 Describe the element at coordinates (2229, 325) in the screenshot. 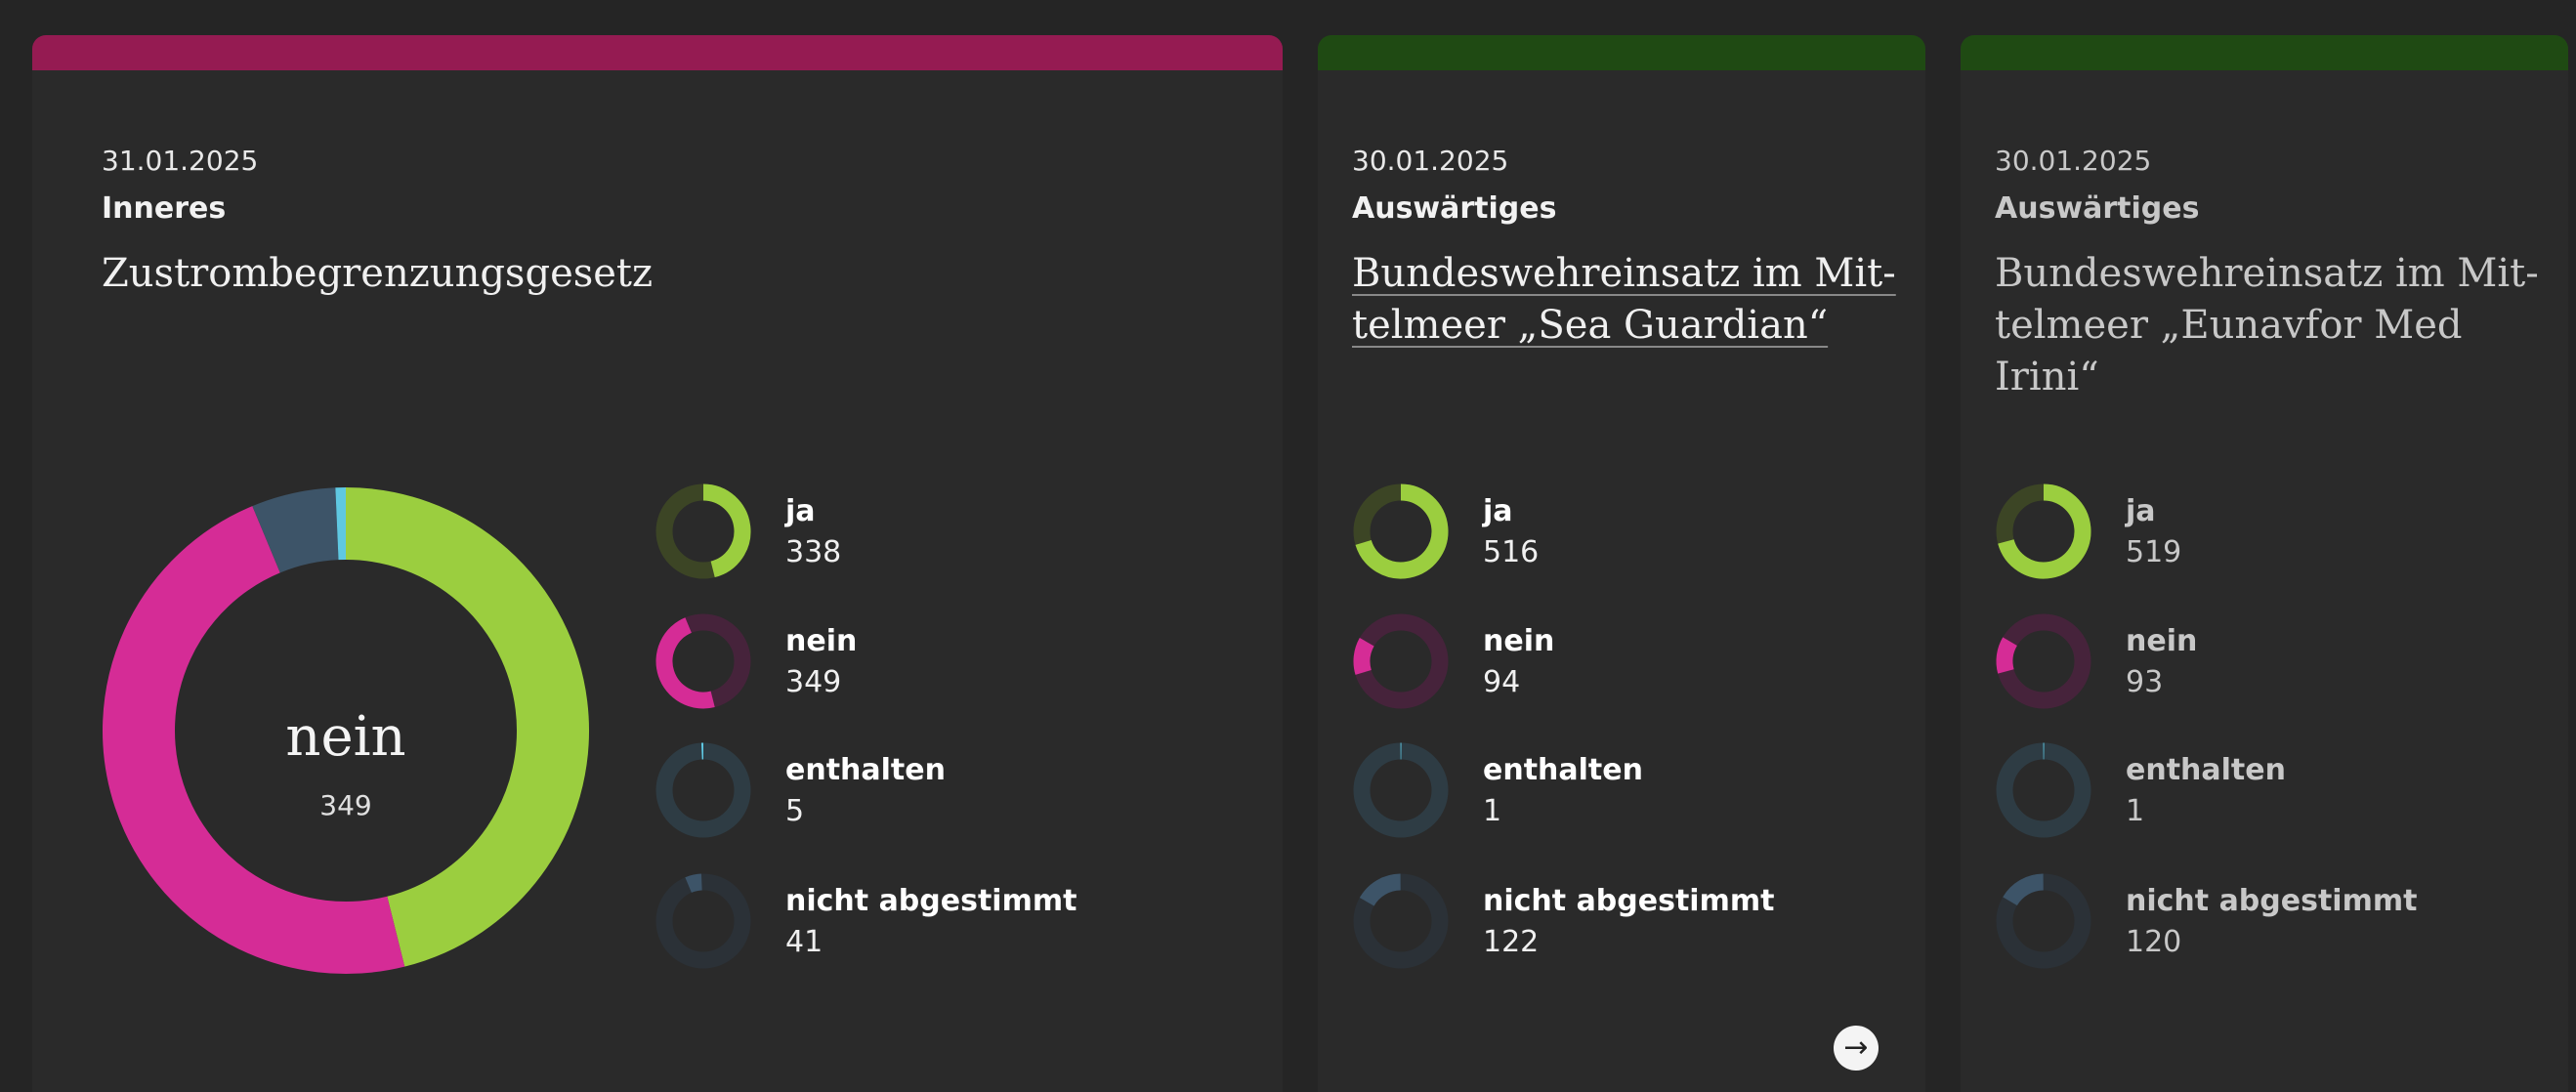

I see `card-title-line: telmeer „Eunavfor Med` at that location.